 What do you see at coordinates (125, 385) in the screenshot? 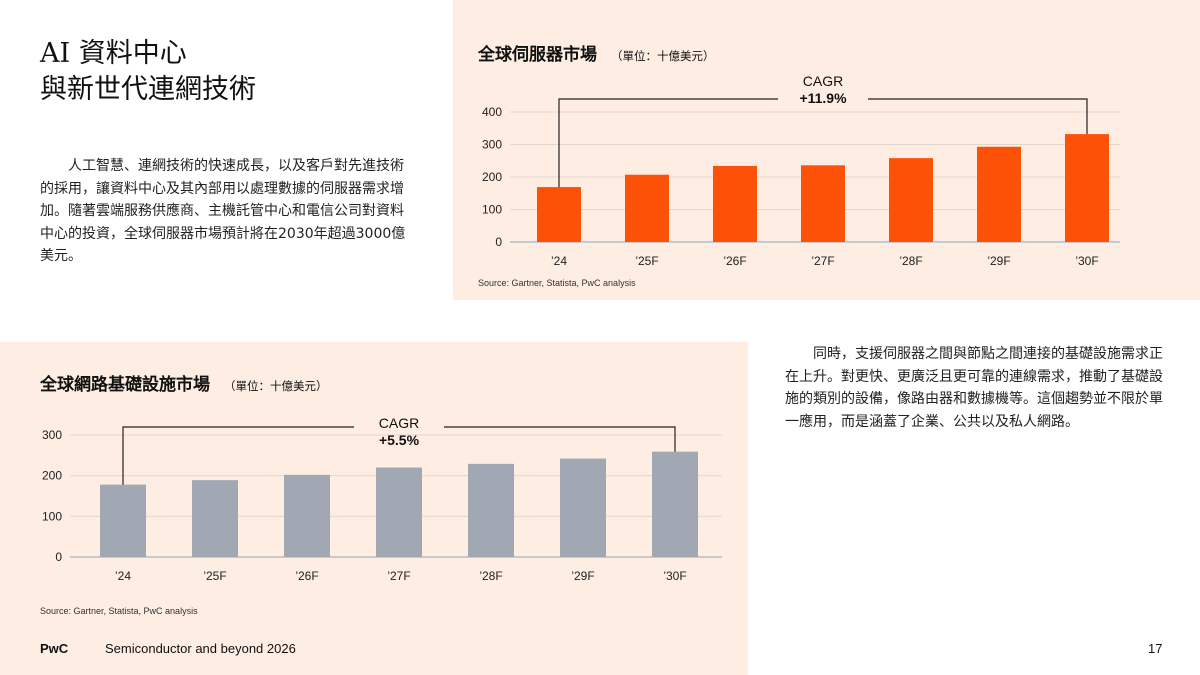
I see `network-chart-title-text: 全球網路基礎設施市場` at bounding box center [125, 385].